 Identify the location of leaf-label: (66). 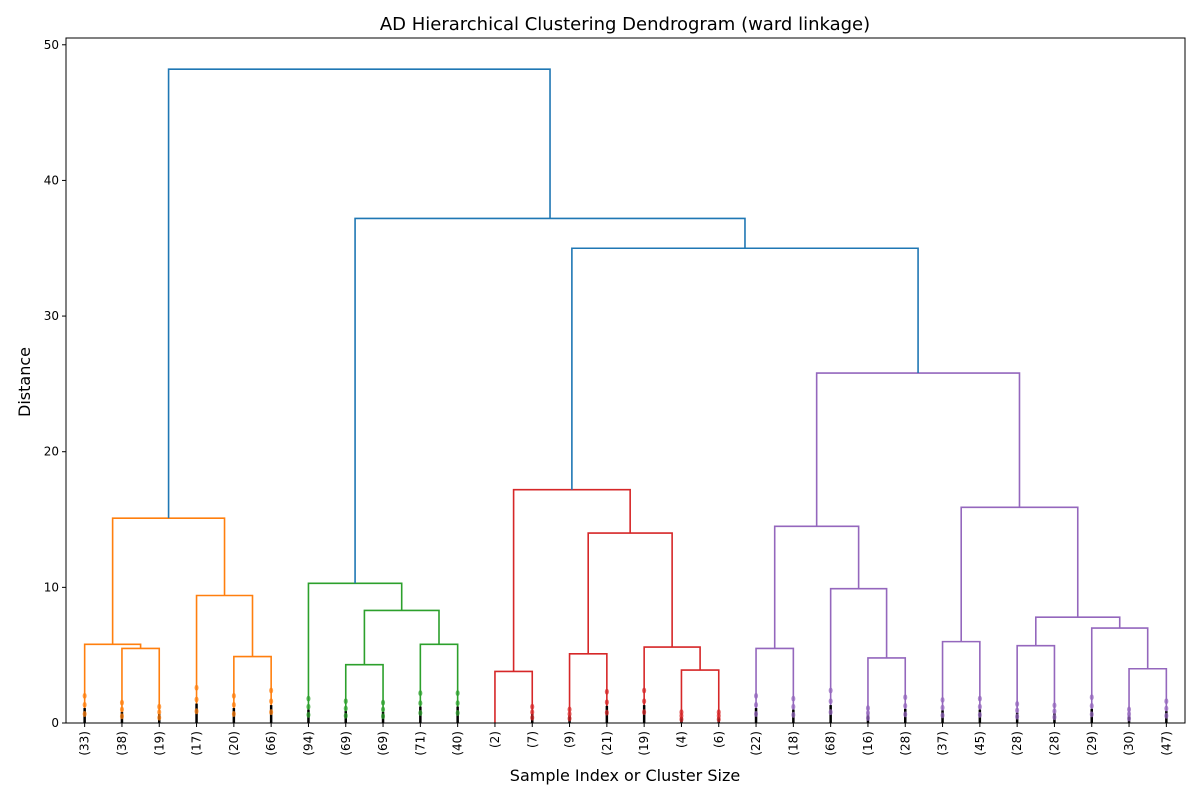
(271, 743).